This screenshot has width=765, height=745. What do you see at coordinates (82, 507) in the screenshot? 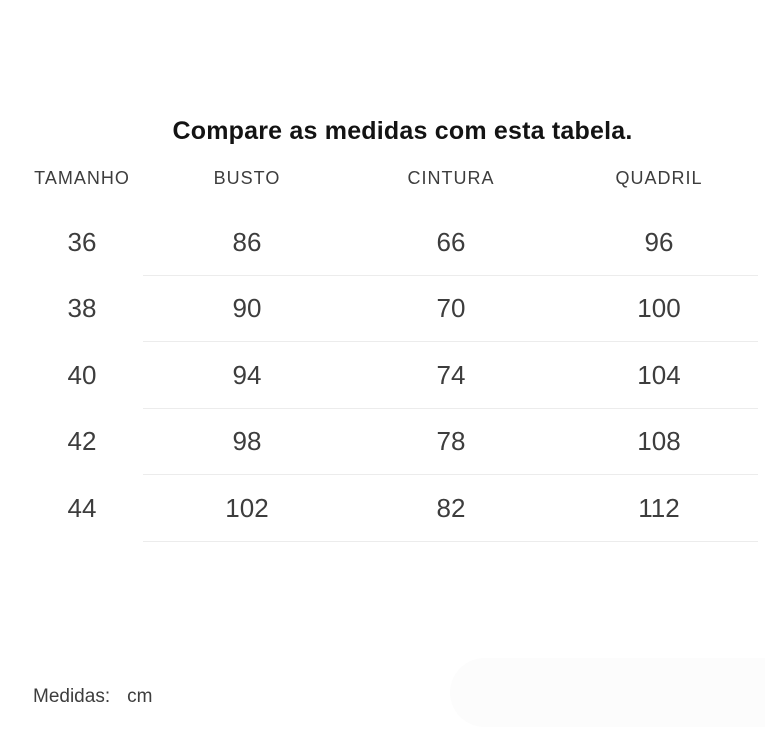
I see `cell-tamanho: 44` at bounding box center [82, 507].